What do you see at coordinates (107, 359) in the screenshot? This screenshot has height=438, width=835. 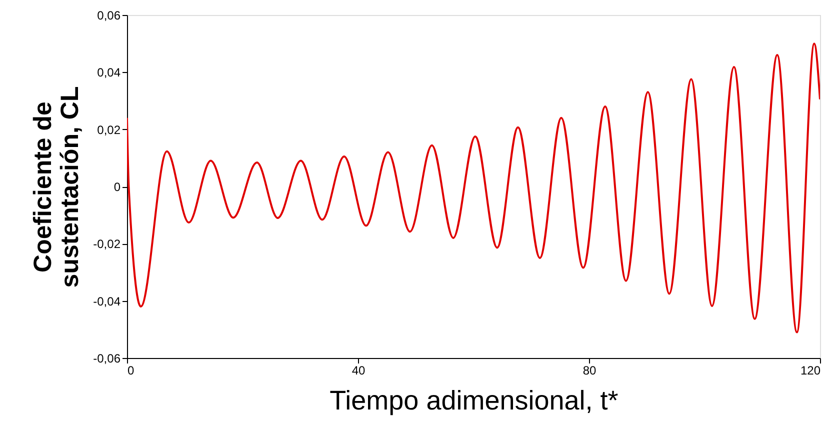 I see `y-tick-label: -0,06` at bounding box center [107, 359].